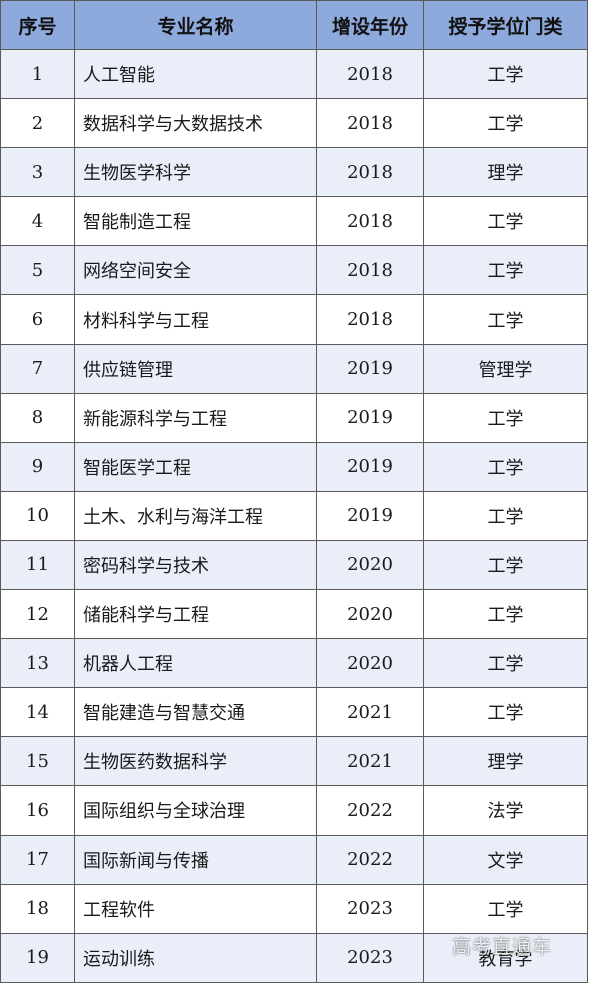 This screenshot has width=589, height=984. Describe the element at coordinates (195, 466) in the screenshot. I see `cell-major-name: 智能医学工程` at that location.